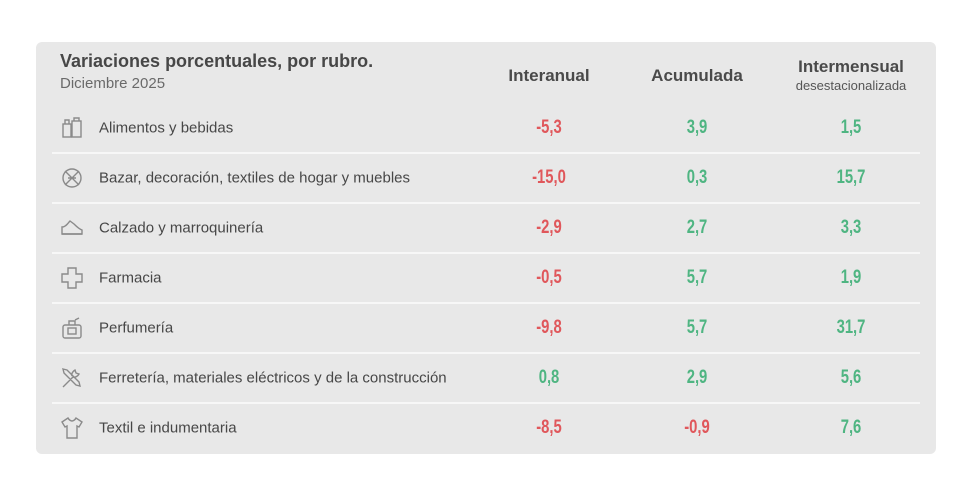 Image resolution: width=974 pixels, height=502 pixels. I want to click on value-cell: 3,9, so click(697, 127).